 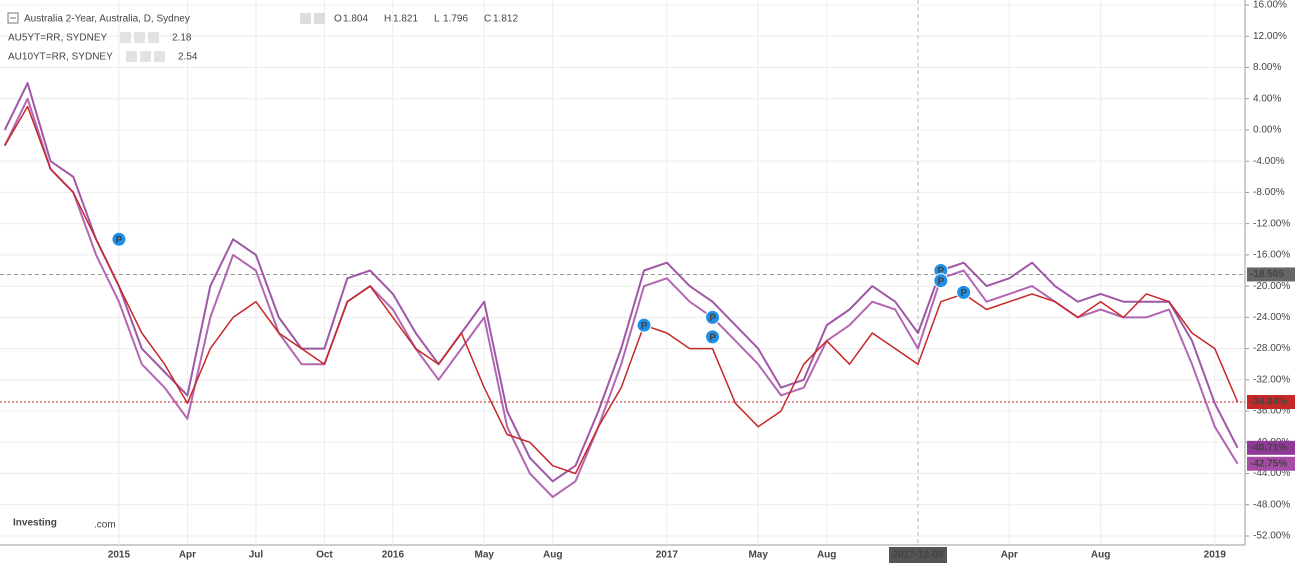 I want to click on legend-name: AU5YT=RR, SYDNEY, so click(x=58, y=38).